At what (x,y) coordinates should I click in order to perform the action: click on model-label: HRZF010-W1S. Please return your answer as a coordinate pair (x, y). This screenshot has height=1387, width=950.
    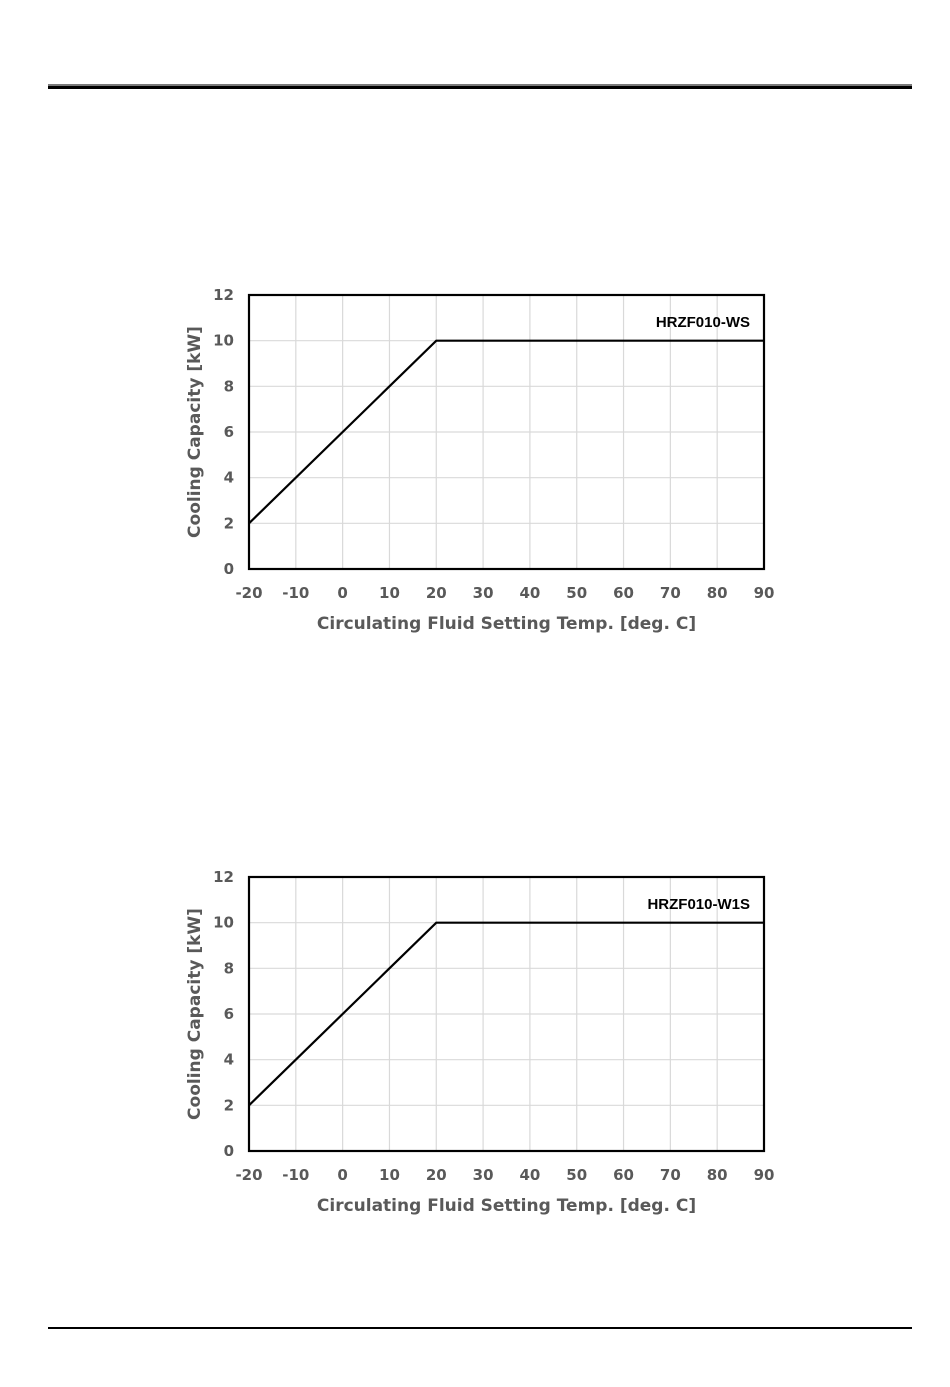
    Looking at the image, I should click on (698, 904).